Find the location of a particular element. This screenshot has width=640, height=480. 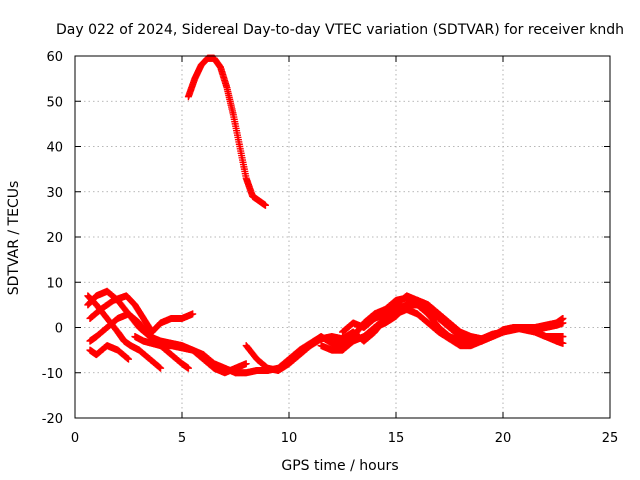

series-arc-d is located at coordinates (141, 314).